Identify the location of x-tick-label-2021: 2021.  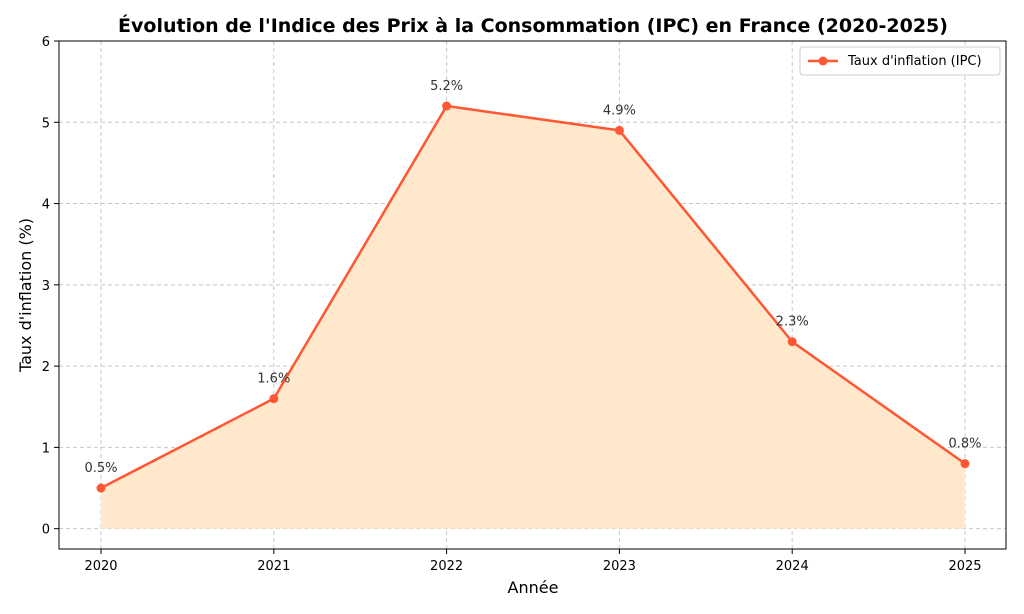
(273, 566).